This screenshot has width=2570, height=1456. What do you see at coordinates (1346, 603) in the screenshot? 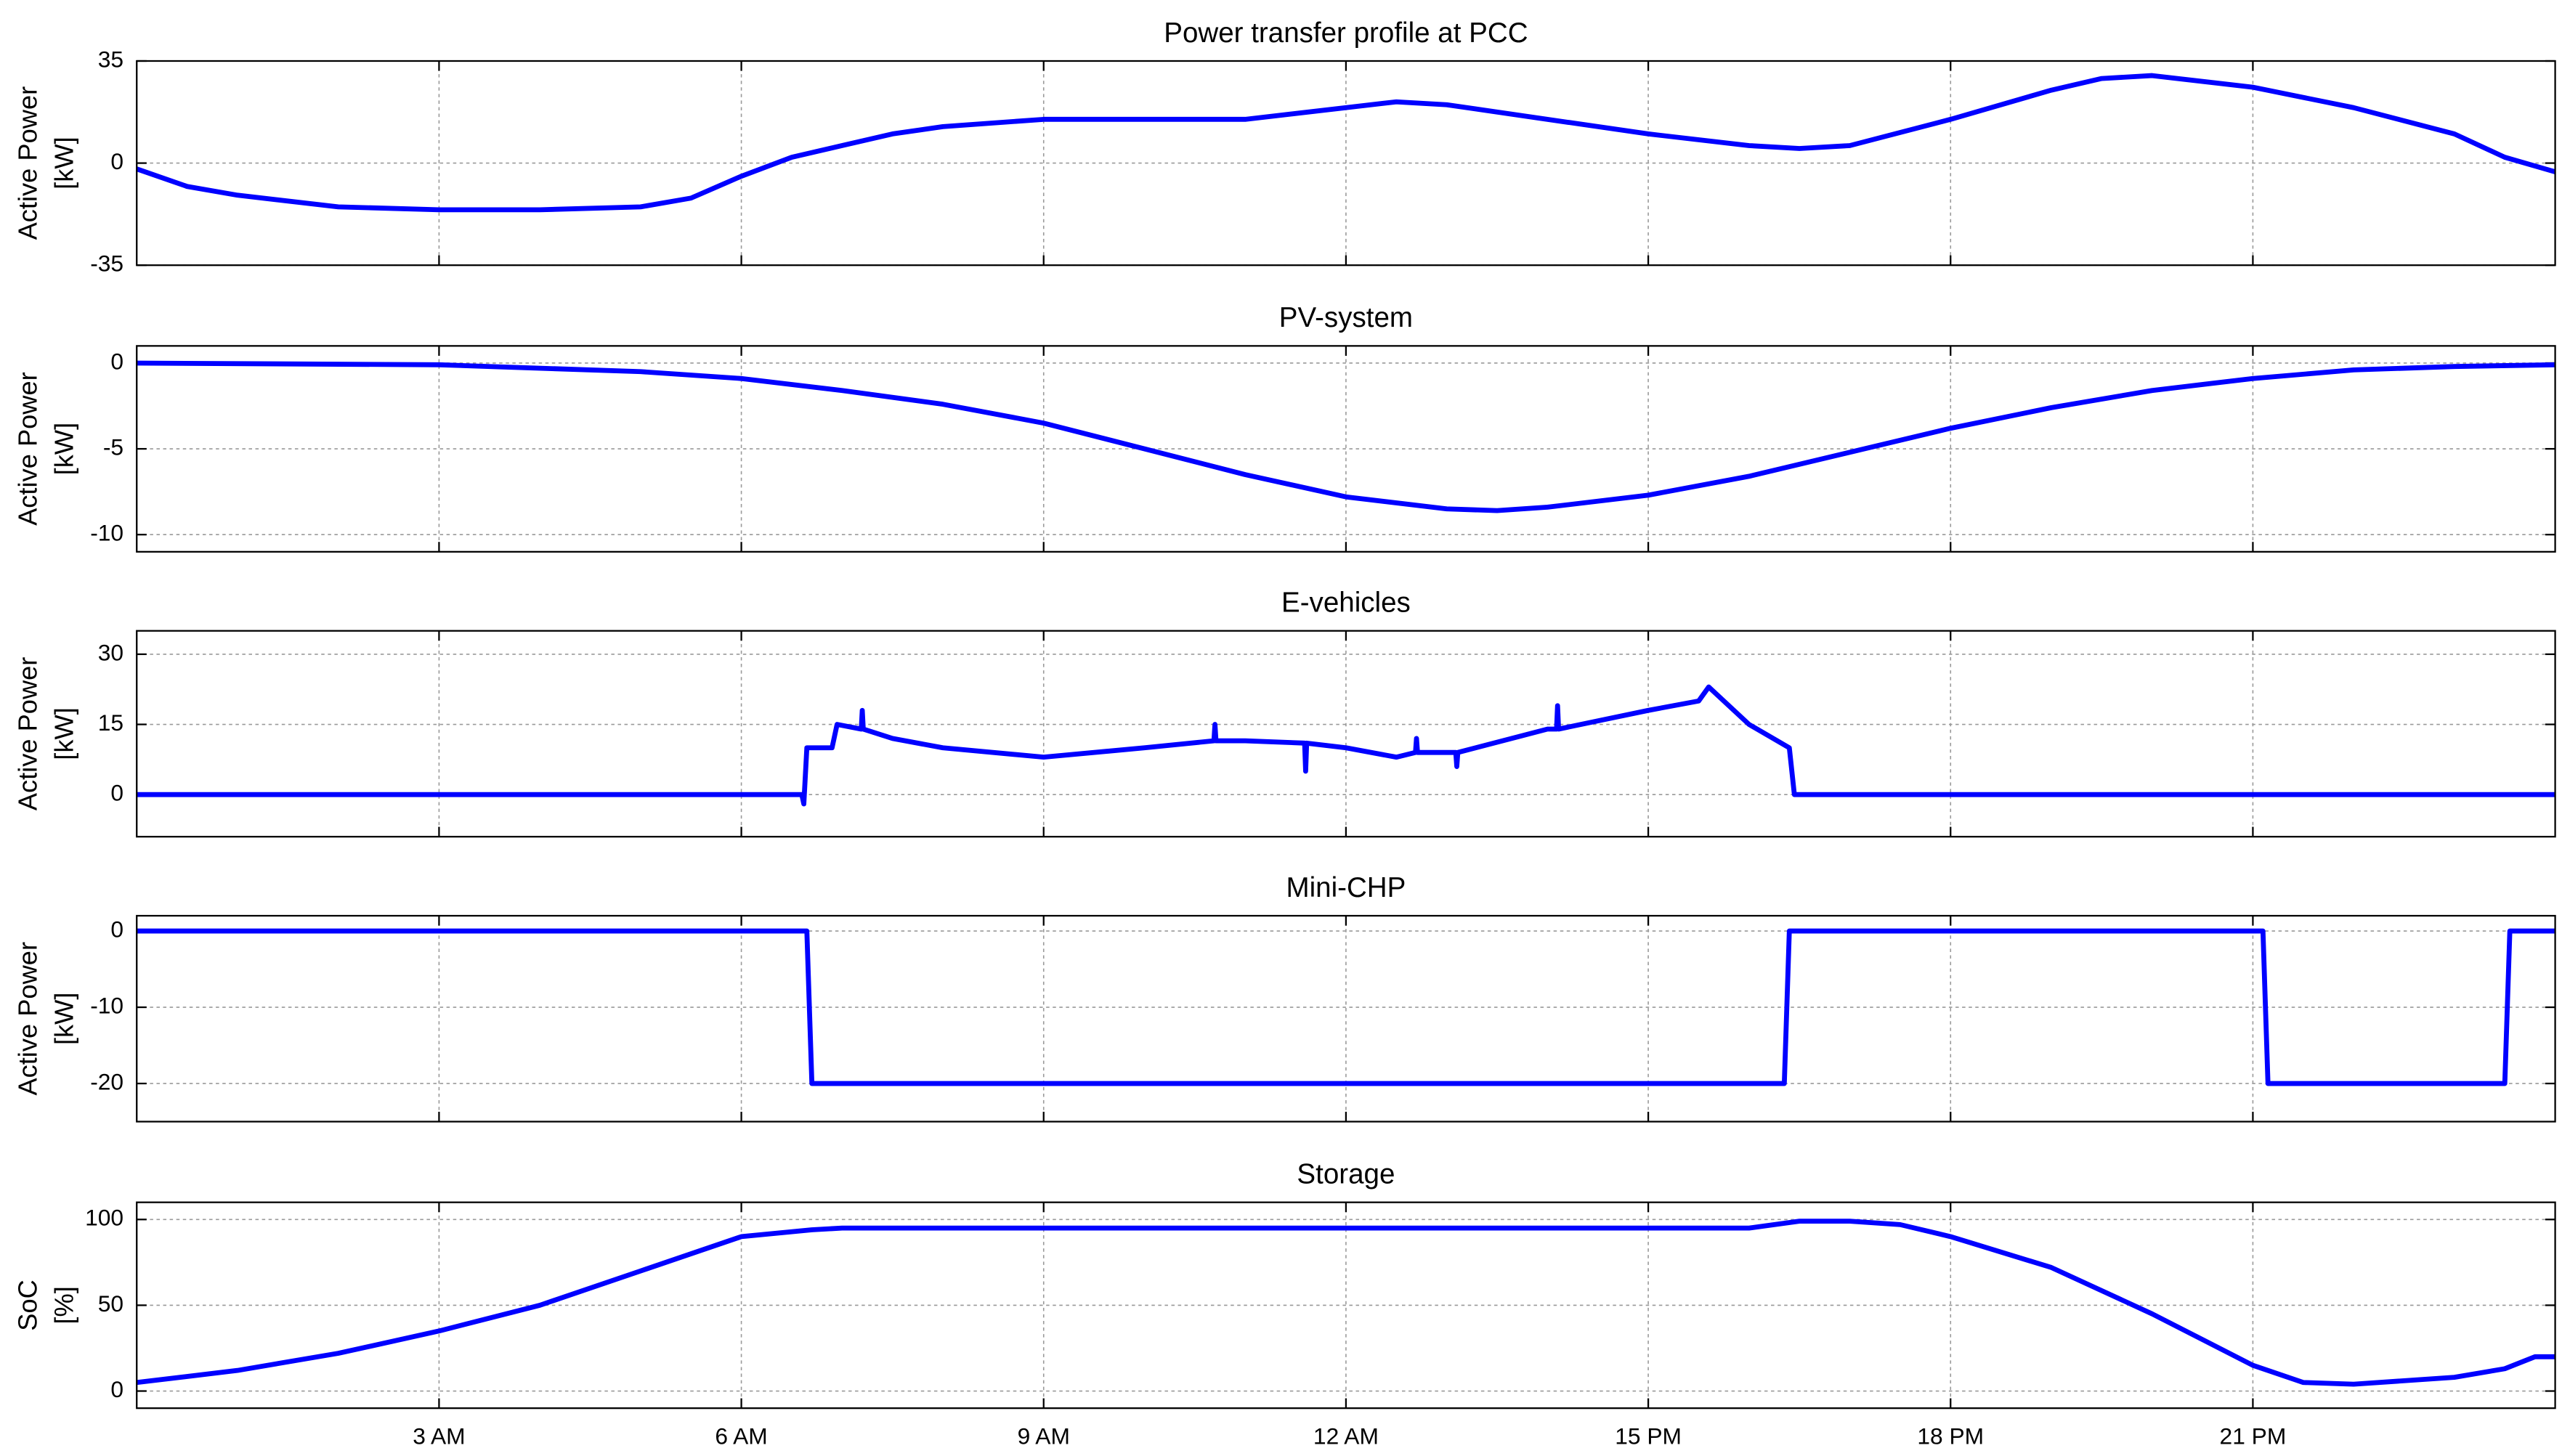
I see `panel-title: E-vehicles` at bounding box center [1346, 603].